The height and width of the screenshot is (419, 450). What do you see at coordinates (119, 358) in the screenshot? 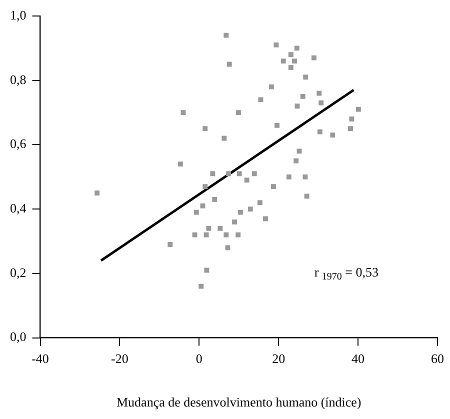
I see `x-tick-label: -20` at bounding box center [119, 358].